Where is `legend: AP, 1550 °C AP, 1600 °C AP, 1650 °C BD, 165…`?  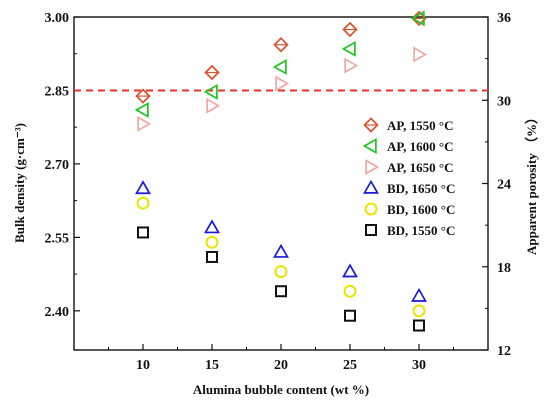
legend: AP, 1550 °C AP, 1600 °C AP, 1650 °C BD, 165… is located at coordinates (408, 177).